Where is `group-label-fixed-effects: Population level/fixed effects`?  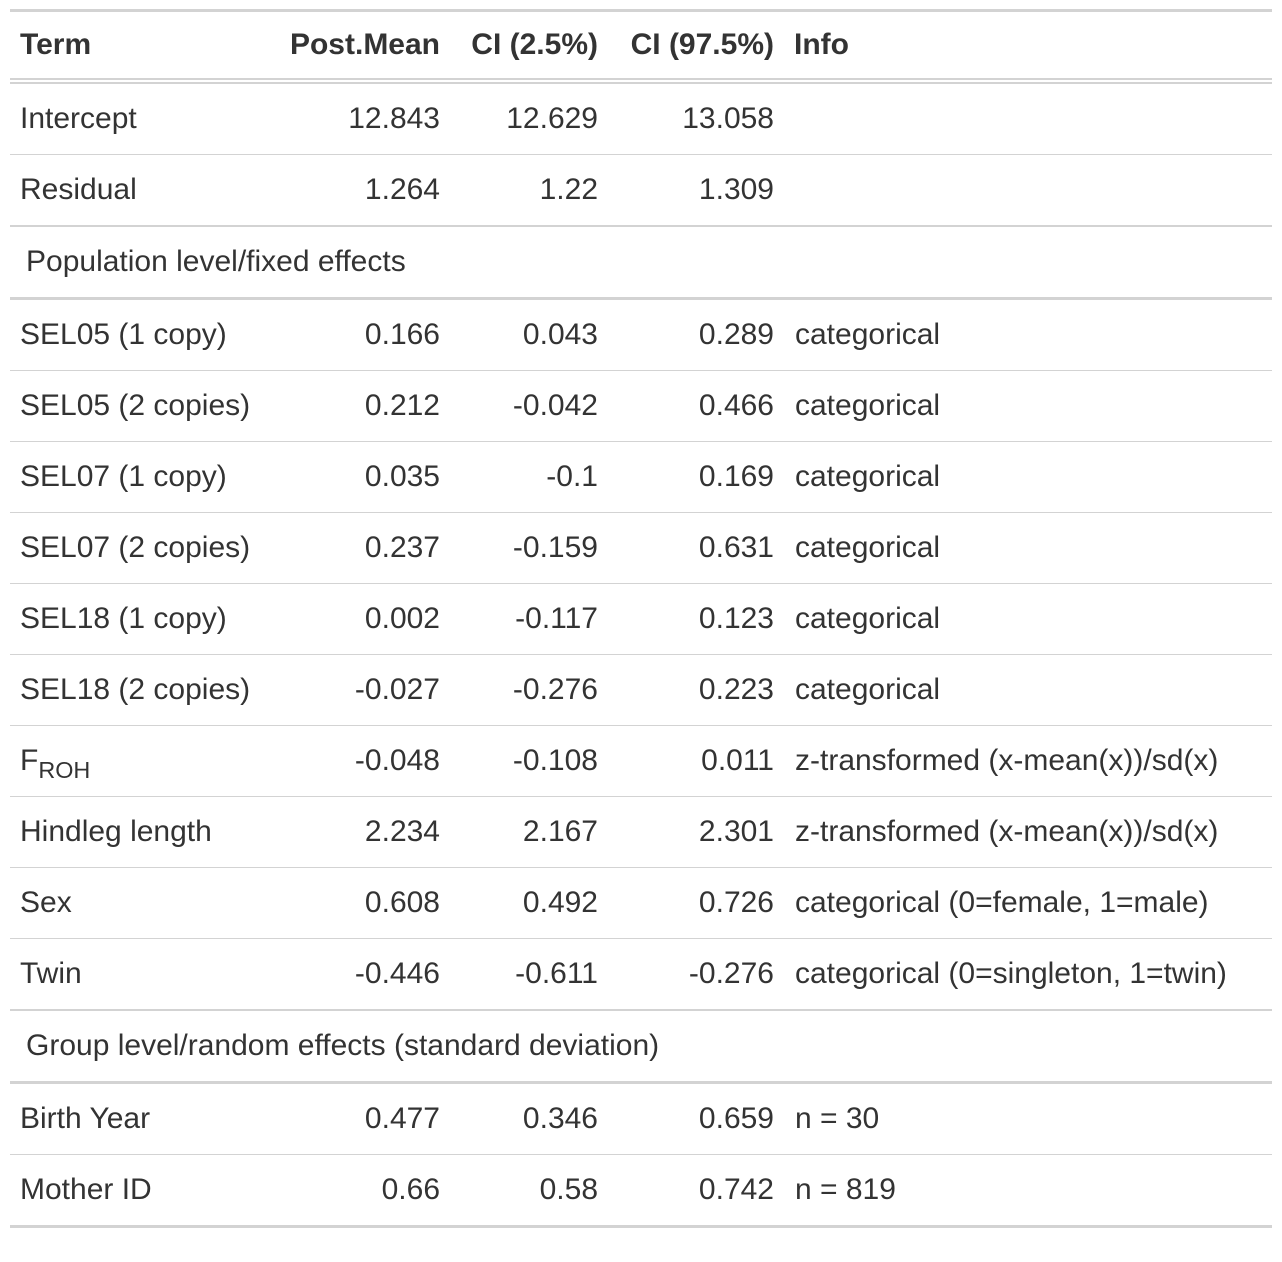 group-label-fixed-effects: Population level/fixed effects is located at coordinates (641, 262).